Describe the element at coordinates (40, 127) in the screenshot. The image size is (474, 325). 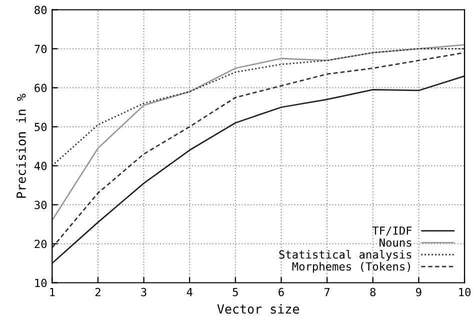
I see `y-tick-label: 50` at that location.